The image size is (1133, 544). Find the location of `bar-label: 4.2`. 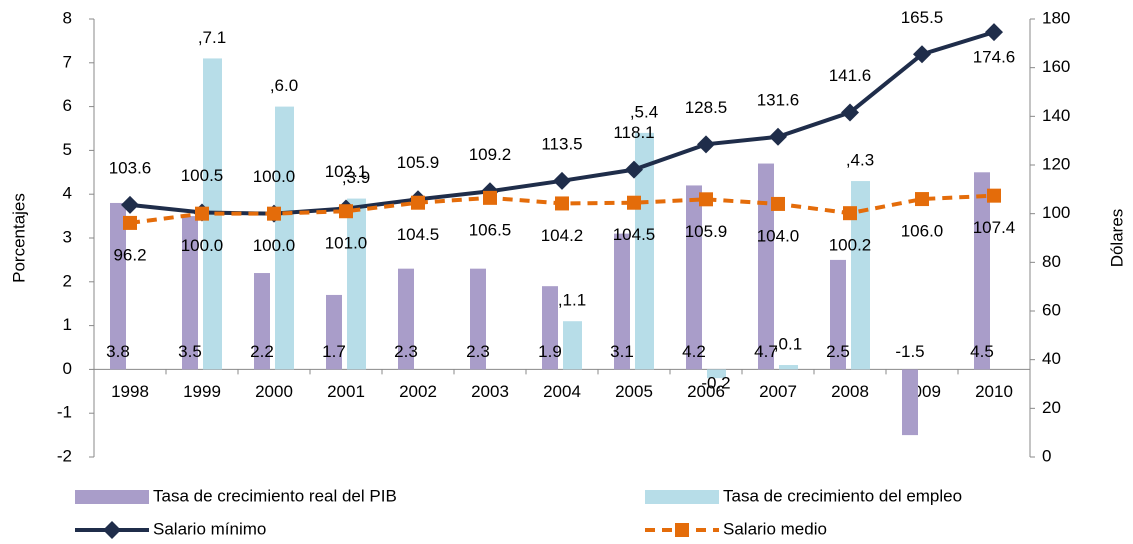

bar-label: 4.2 is located at coordinates (694, 351).